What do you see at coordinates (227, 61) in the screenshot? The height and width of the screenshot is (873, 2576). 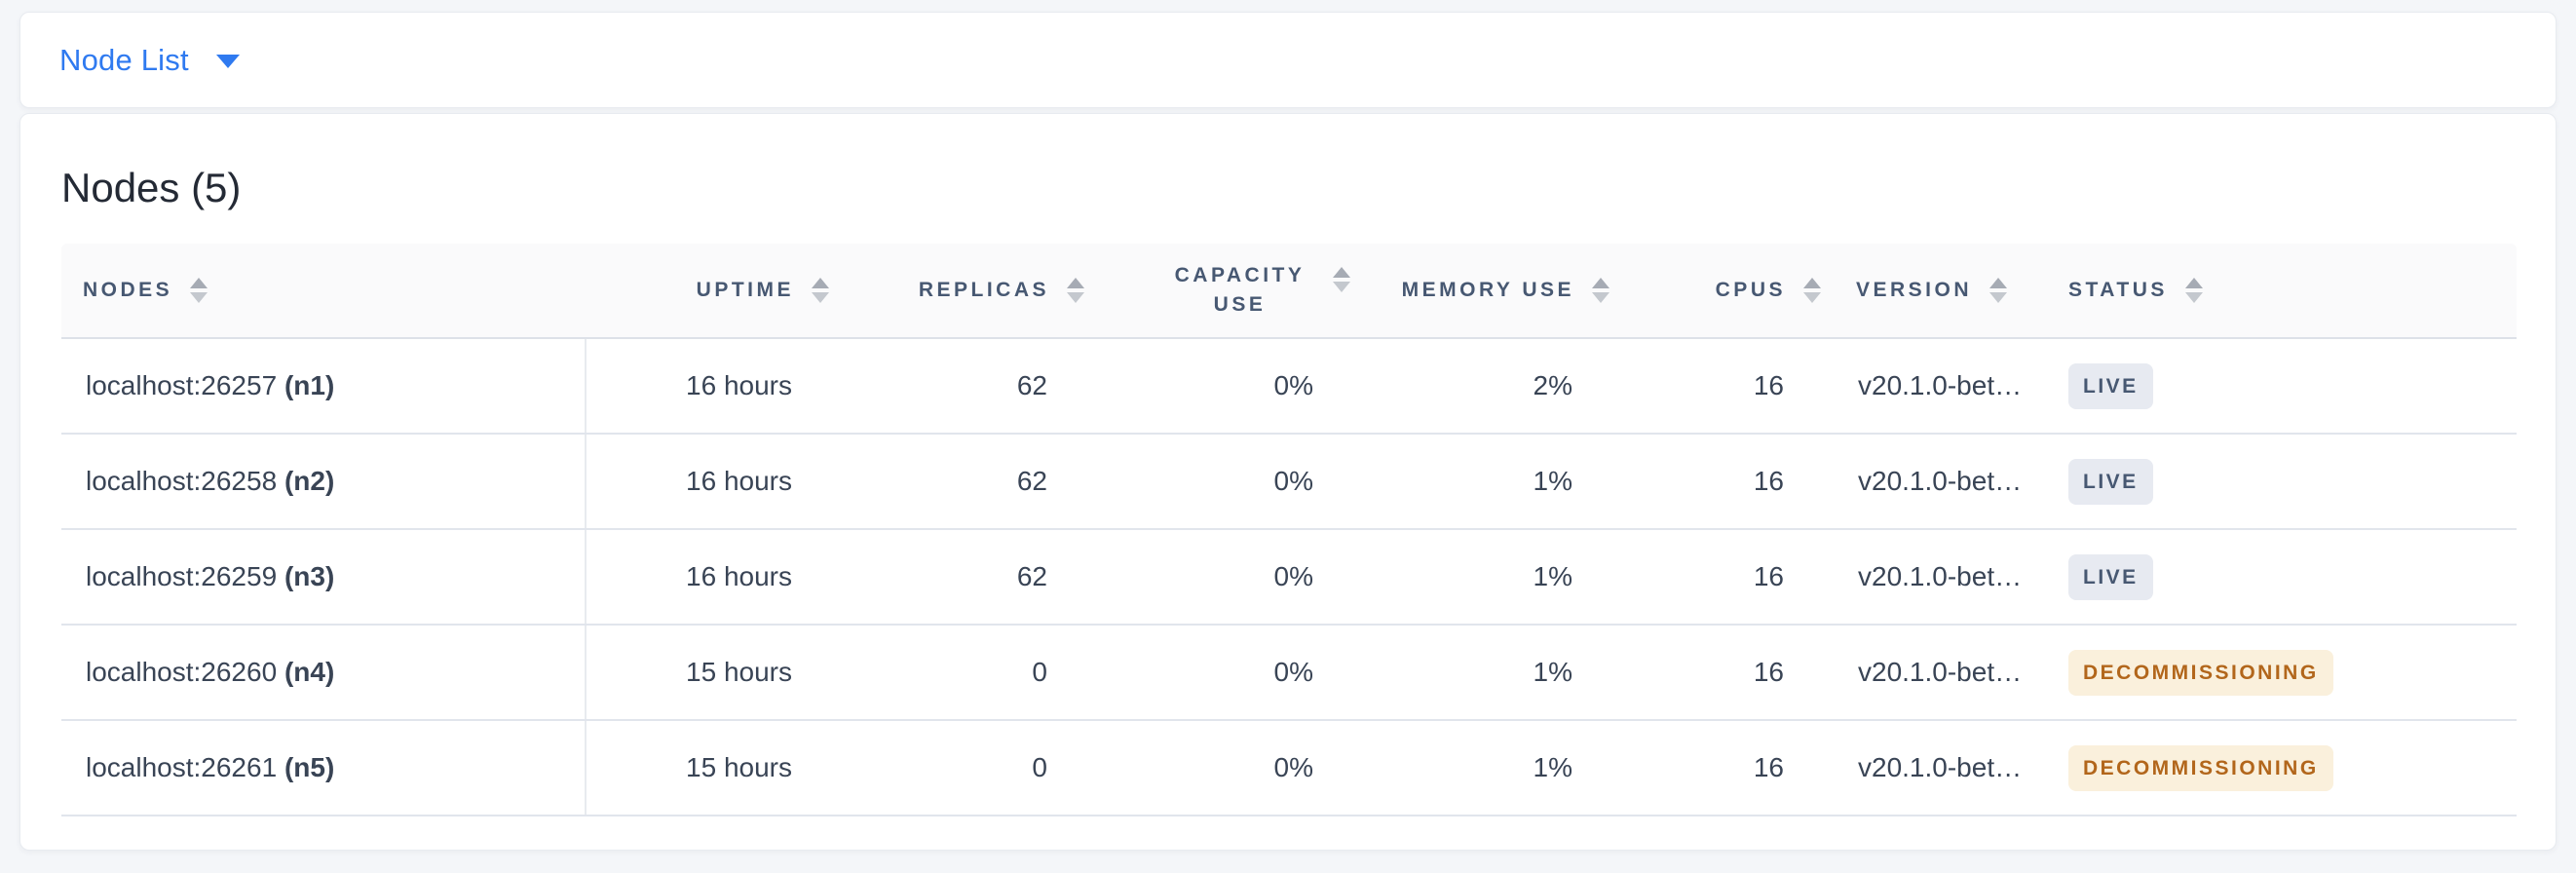 I see `chevron-down-icon` at bounding box center [227, 61].